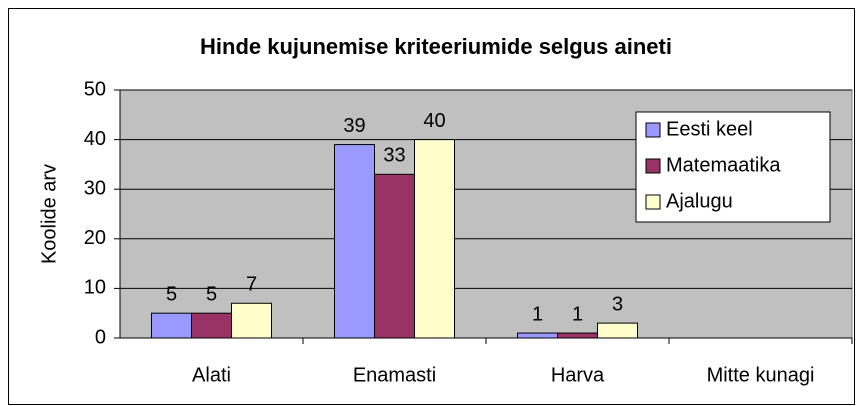  Describe the element at coordinates (434, 121) in the screenshot. I see `data-label: 40` at that location.